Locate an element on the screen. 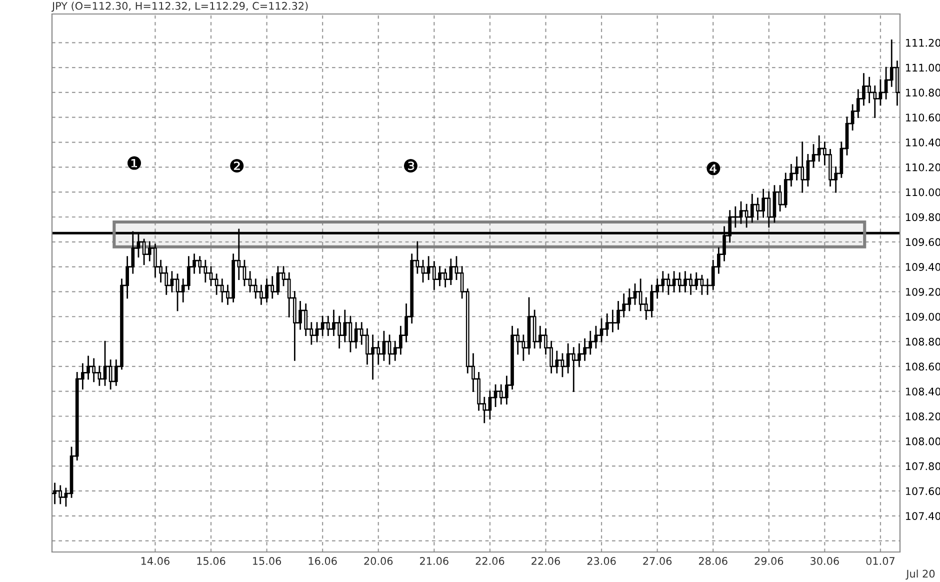 The width and height of the screenshot is (940, 582). text: Jul 20 is located at coordinates (920, 575).